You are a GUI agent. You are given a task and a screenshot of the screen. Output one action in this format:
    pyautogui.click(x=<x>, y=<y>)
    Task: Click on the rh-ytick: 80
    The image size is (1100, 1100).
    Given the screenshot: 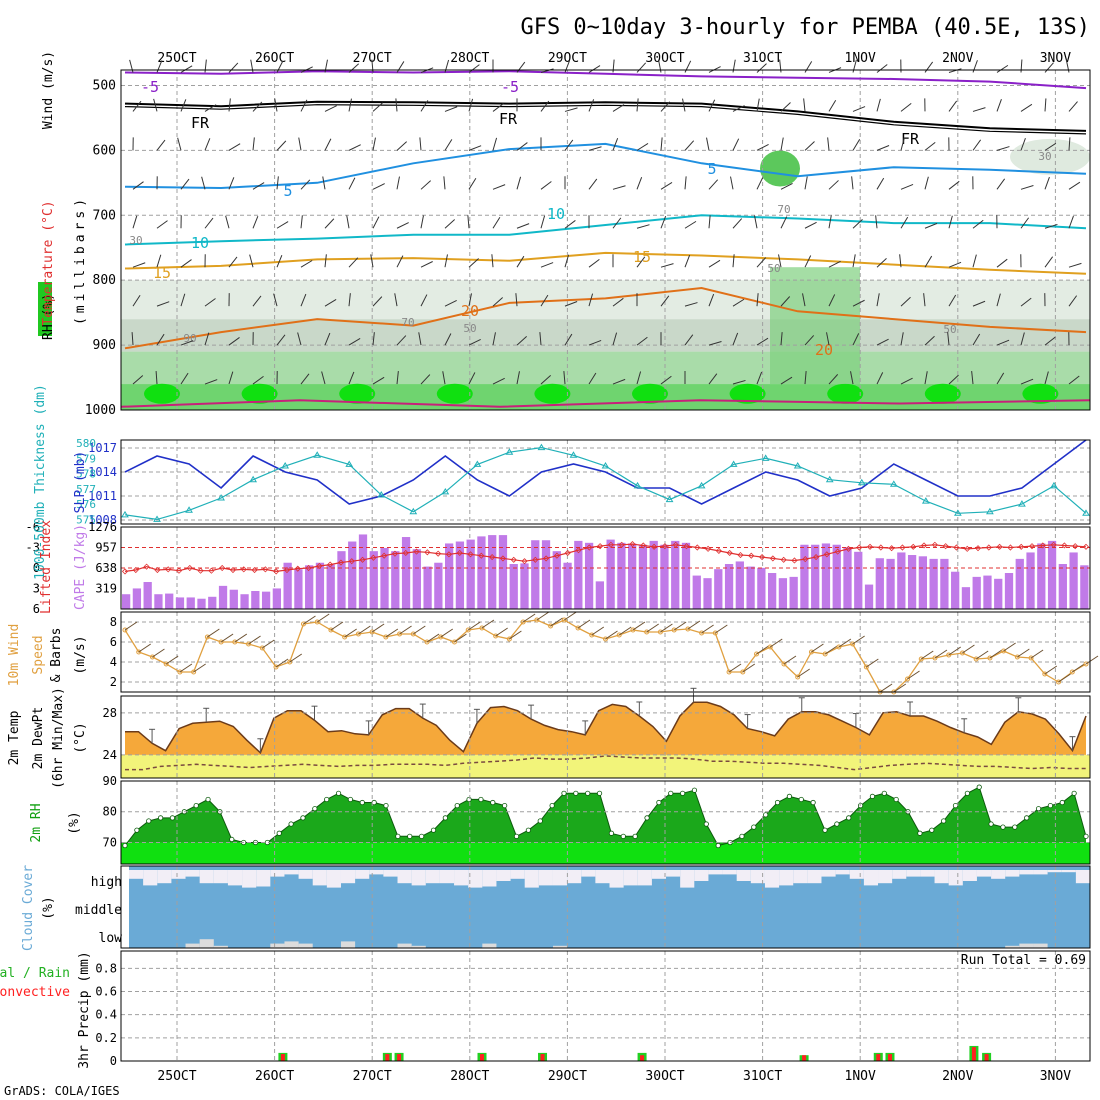 What is the action you would take?
    pyautogui.click(x=110, y=812)
    